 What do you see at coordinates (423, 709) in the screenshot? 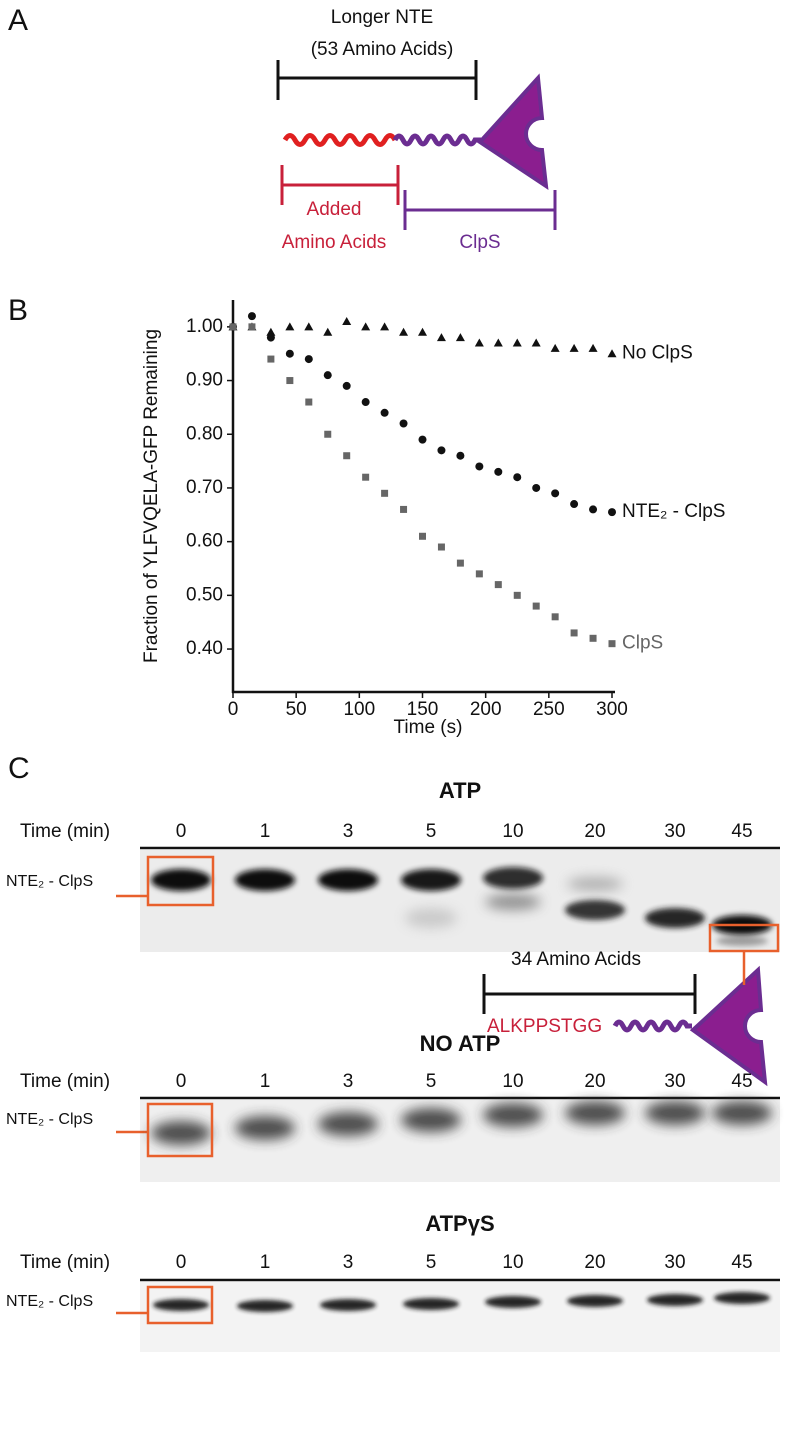
I see `x-tick-label: 150` at bounding box center [423, 709].